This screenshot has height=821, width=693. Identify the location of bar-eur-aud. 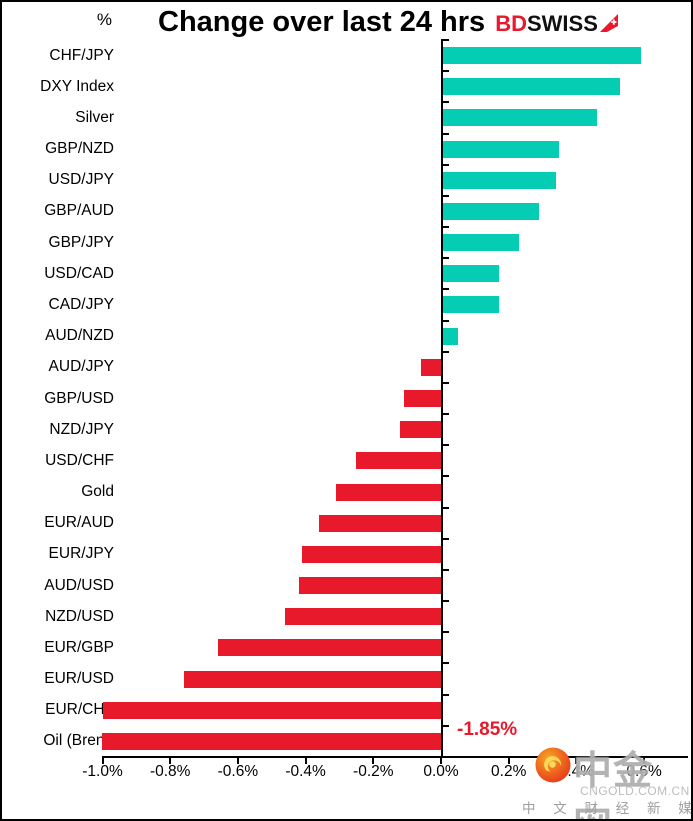
(380, 523).